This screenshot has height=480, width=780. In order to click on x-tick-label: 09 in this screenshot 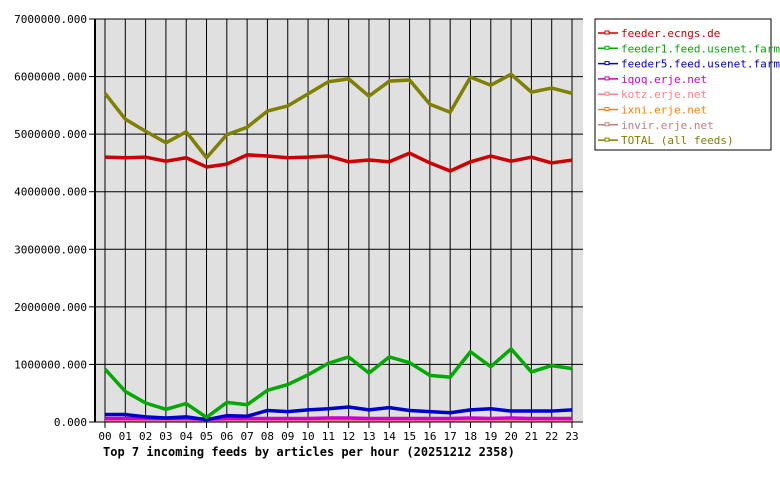, I will do `click(287, 436)`.